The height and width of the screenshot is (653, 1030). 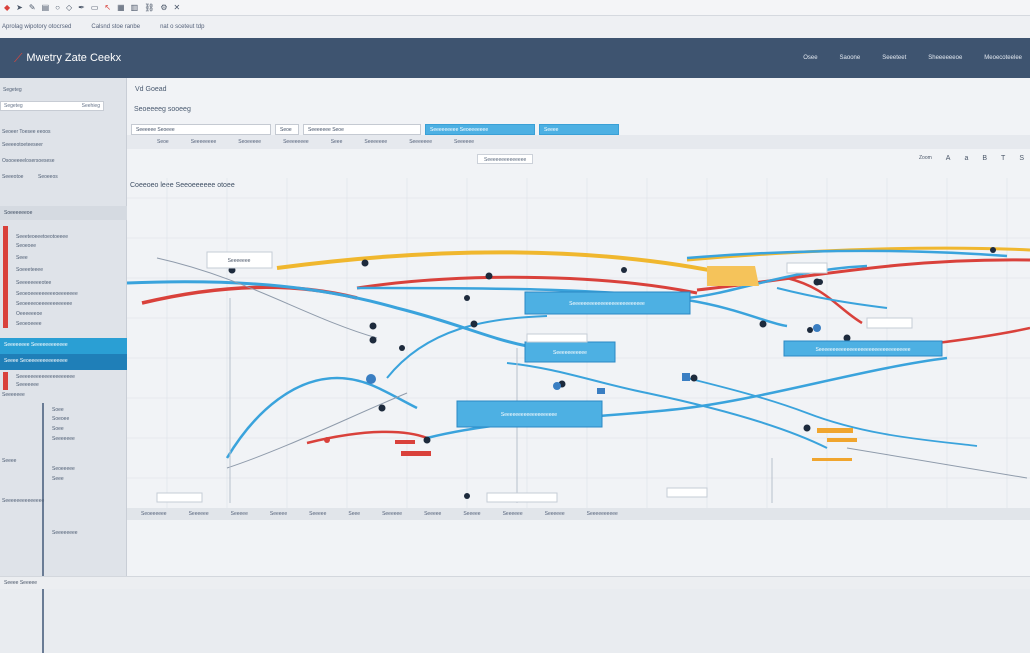 What do you see at coordinates (134, 7) in the screenshot?
I see `chart-icon: ▥` at bounding box center [134, 7].